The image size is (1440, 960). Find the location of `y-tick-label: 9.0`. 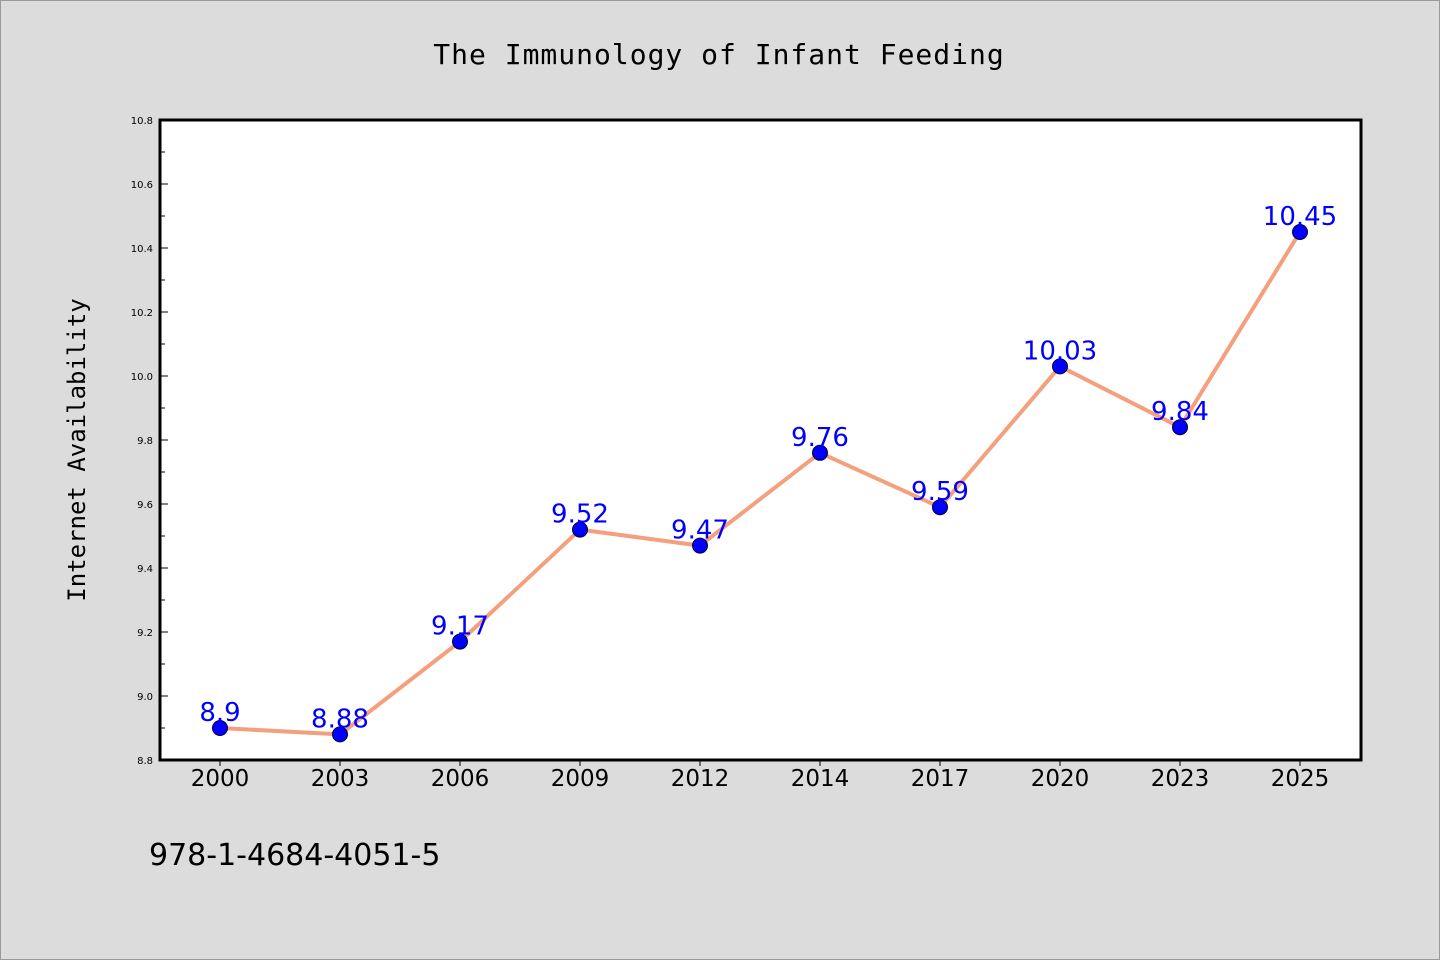

y-tick-label: 9.0 is located at coordinates (145, 697).